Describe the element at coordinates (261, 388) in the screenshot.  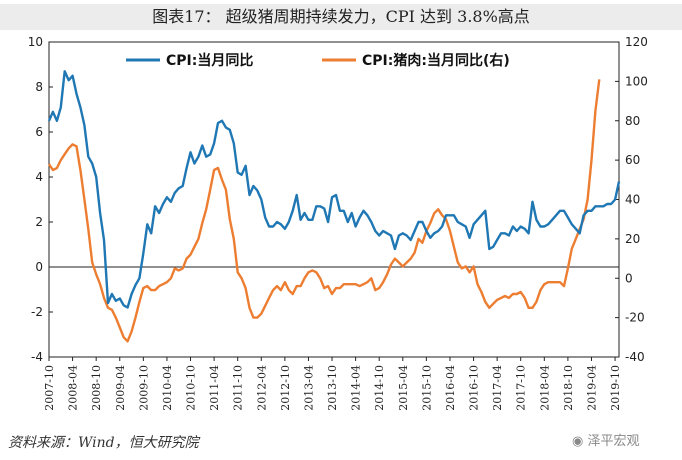
I see `x-tick-label: 2012-04` at that location.